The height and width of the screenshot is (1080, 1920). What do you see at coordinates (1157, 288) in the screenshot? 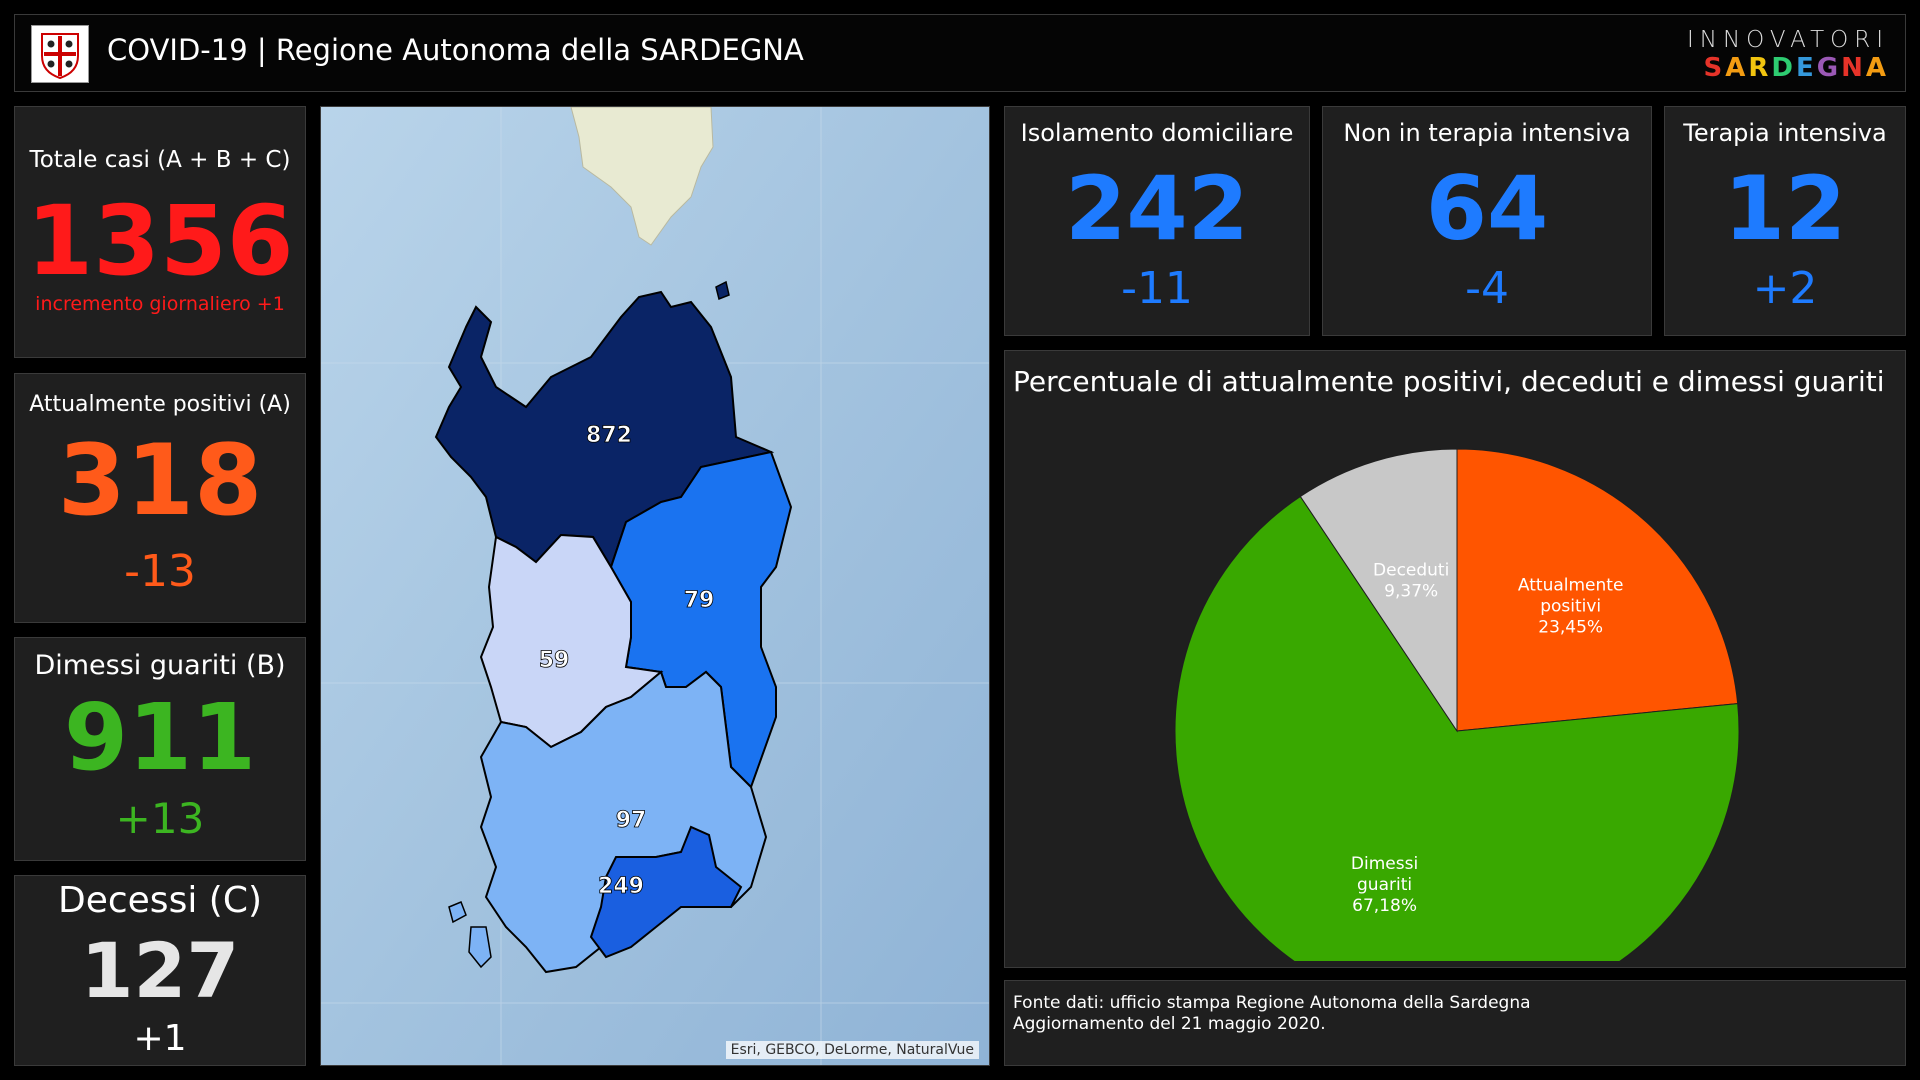
I see `kpi-delta: -11` at bounding box center [1157, 288].